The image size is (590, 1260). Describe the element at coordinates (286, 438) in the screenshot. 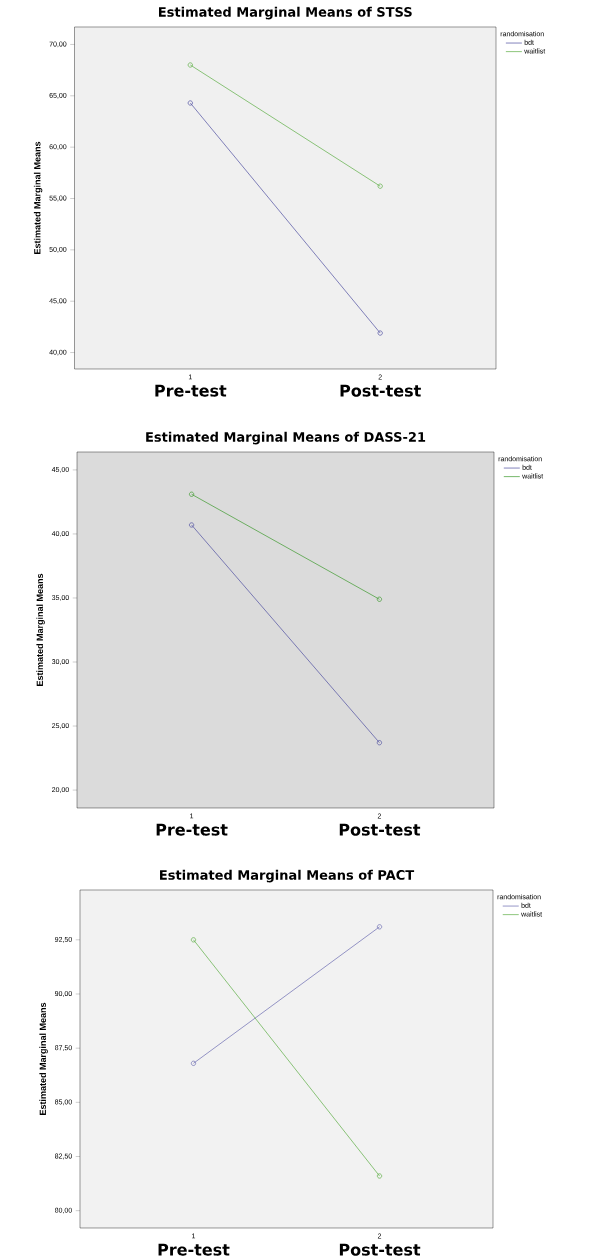

I see `chart-title: Estimated Marginal Means of DASS-21` at that location.